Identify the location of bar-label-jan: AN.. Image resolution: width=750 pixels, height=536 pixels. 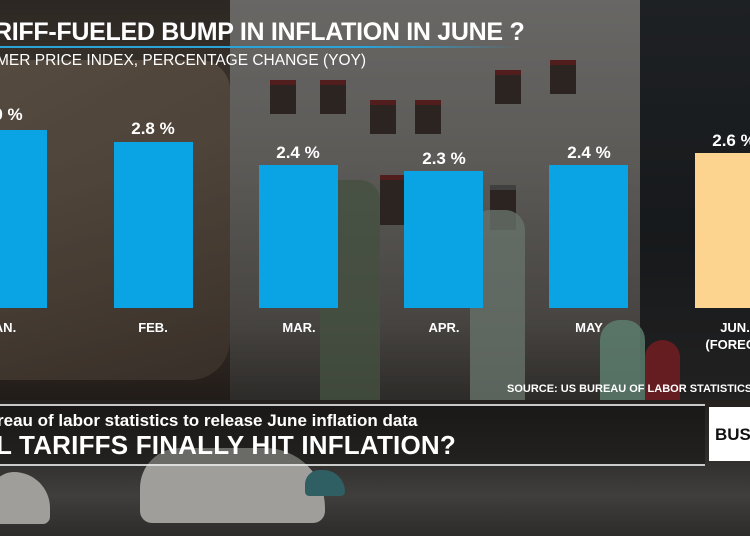
(8, 327).